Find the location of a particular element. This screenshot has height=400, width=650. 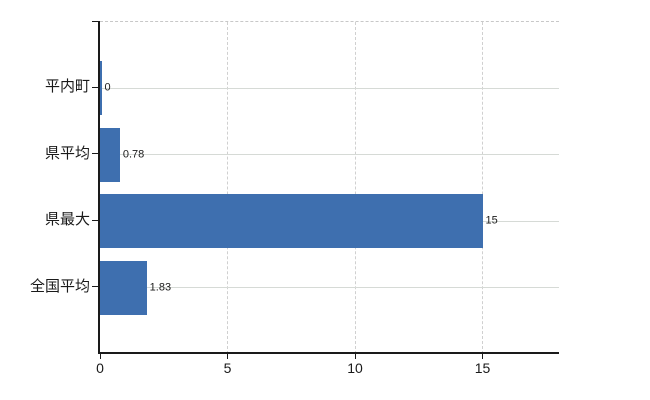

x-tick-label: 0 is located at coordinates (100, 368).